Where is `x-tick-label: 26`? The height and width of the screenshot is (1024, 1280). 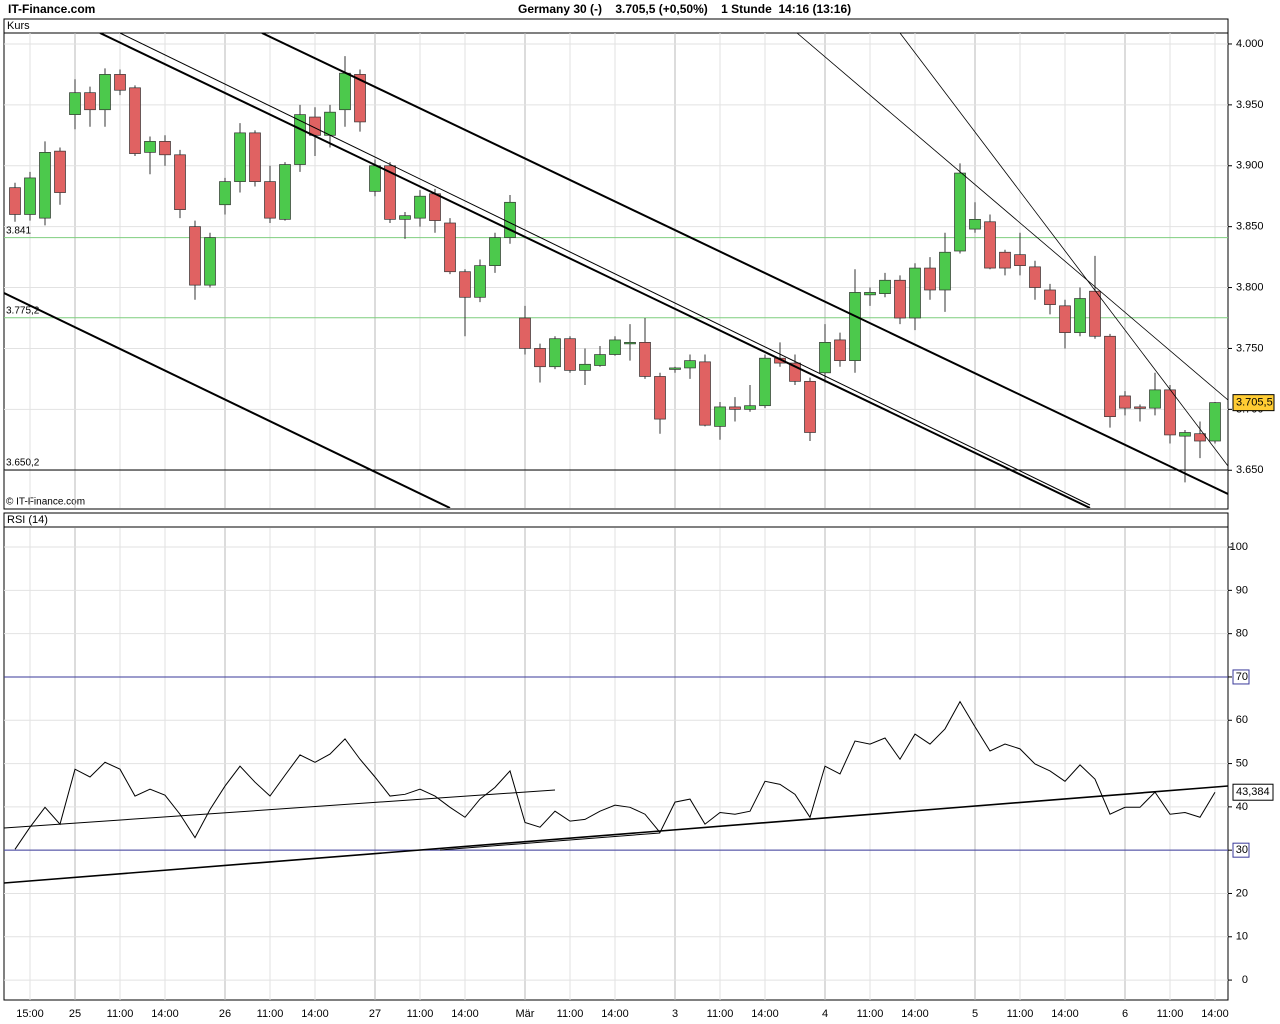
x-tick-label: 26 is located at coordinates (225, 1014).